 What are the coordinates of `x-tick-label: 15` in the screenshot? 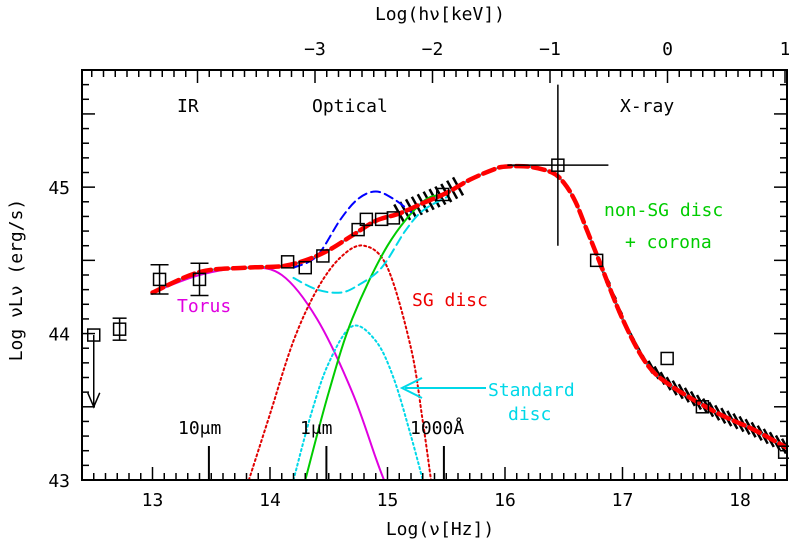 It's located at (388, 500).